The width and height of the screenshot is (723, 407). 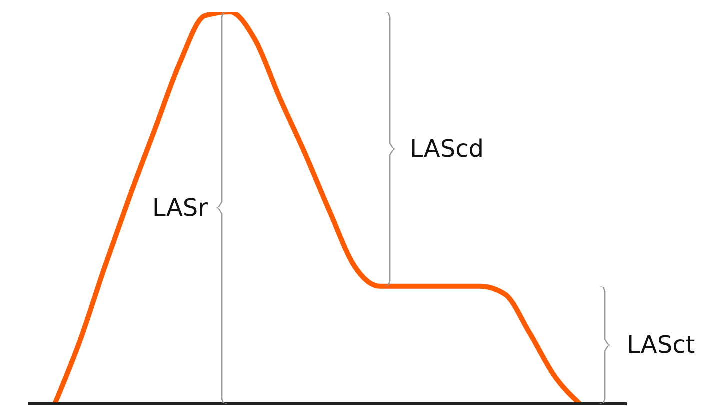 I want to click on annotation: LASr, so click(x=180, y=208).